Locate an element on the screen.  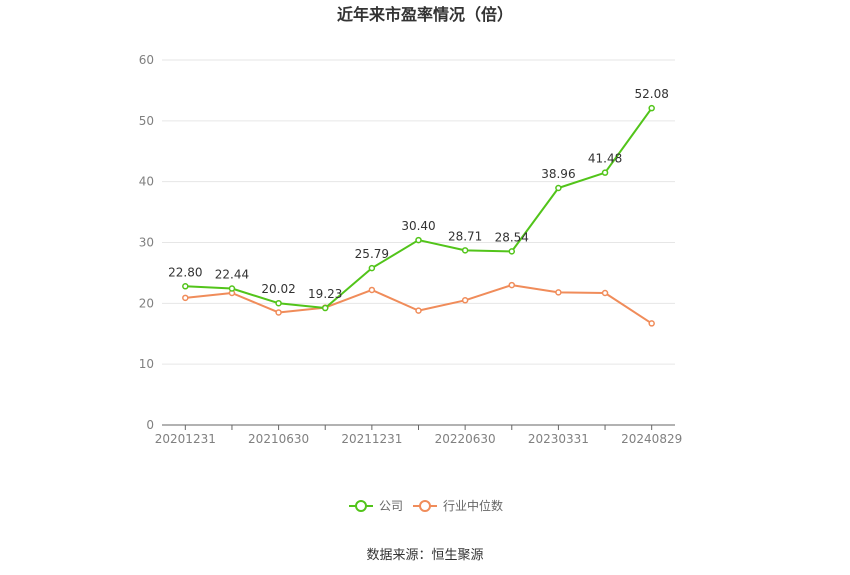
x-tick-label: 20201231 is located at coordinates (185, 439).